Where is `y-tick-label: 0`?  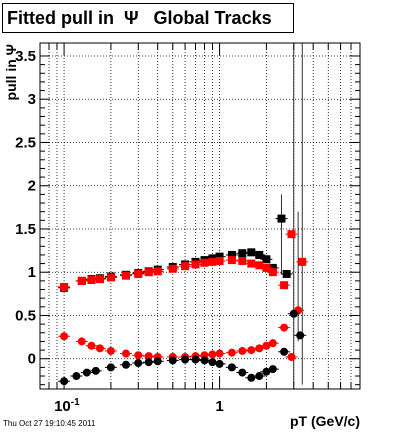 y-tick-label: 0 is located at coordinates (32, 359).